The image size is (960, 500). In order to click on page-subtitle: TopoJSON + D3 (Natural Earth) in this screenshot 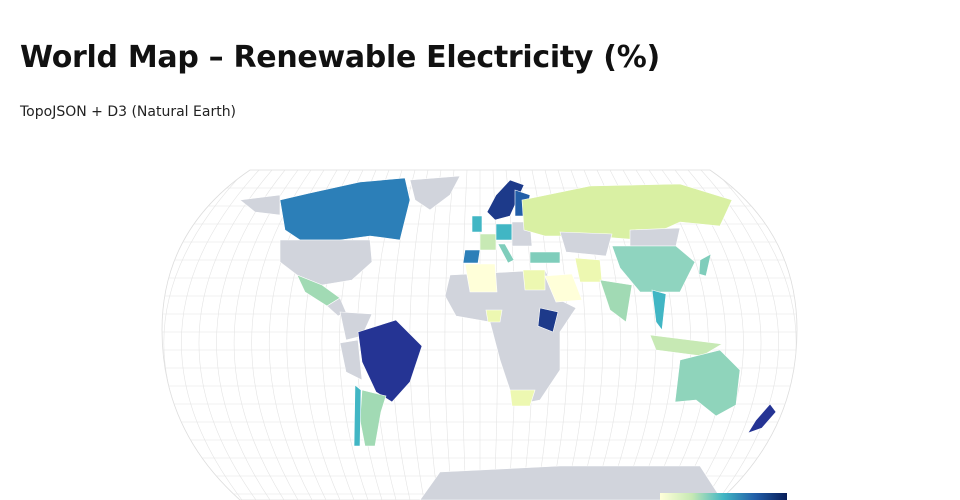, I will do `click(128, 112)`.